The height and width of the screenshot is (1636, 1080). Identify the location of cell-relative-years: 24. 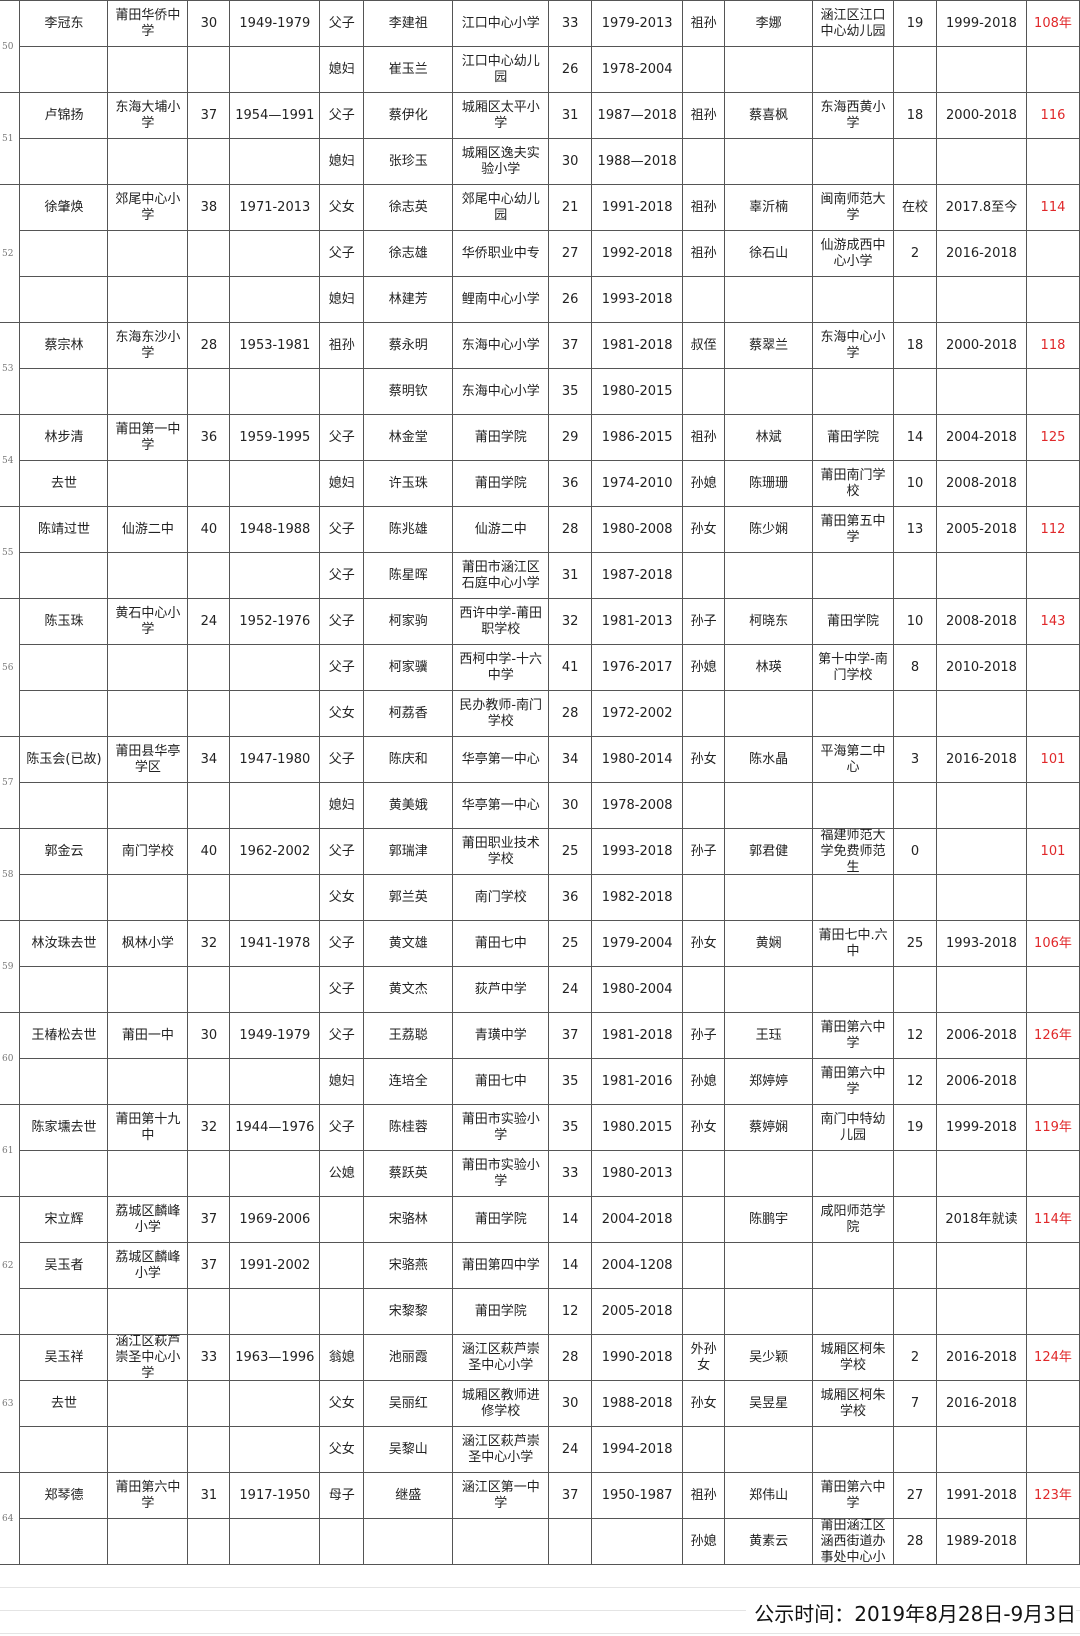
(570, 989).